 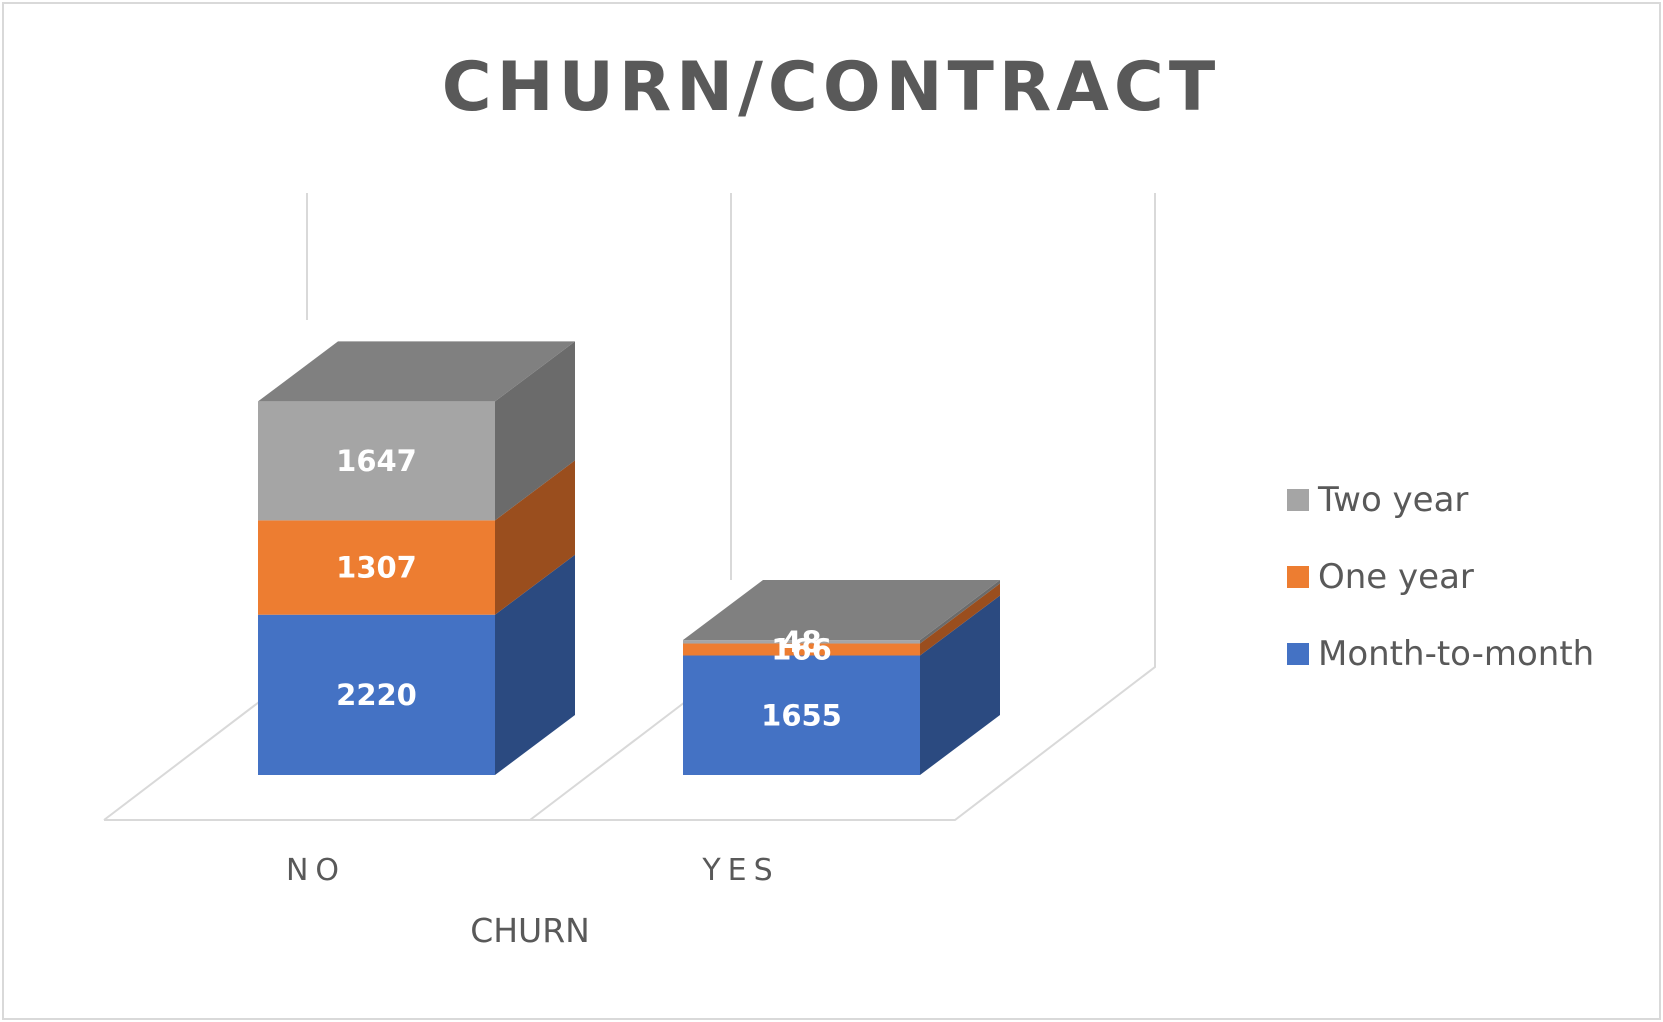 What do you see at coordinates (532, 870) in the screenshot?
I see `category-labels: NO YES` at bounding box center [532, 870].